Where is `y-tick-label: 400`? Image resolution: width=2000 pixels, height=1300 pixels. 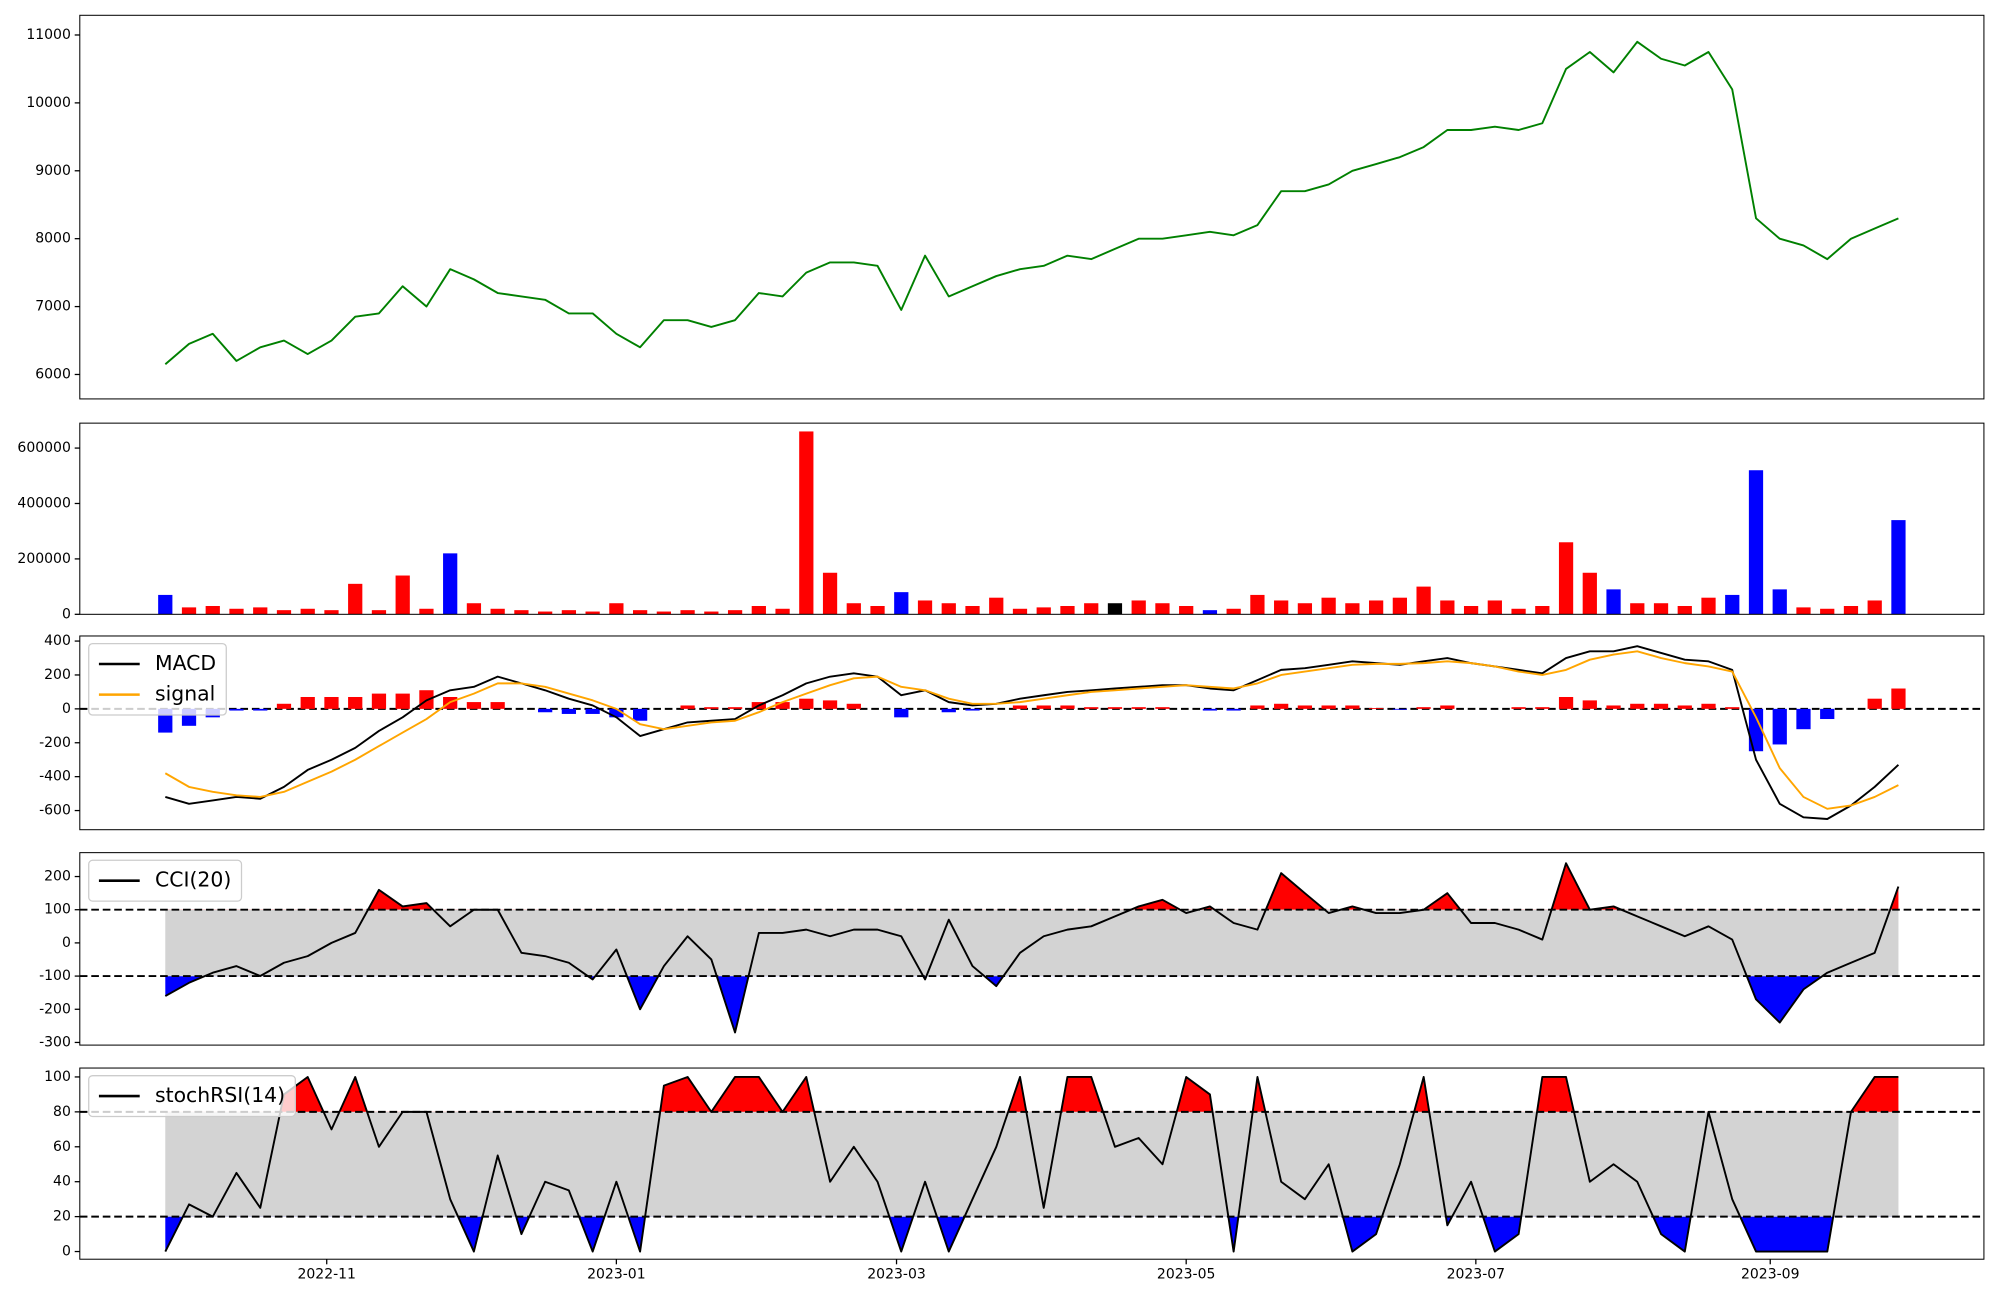
y-tick-label: 400 is located at coordinates (57, 641).